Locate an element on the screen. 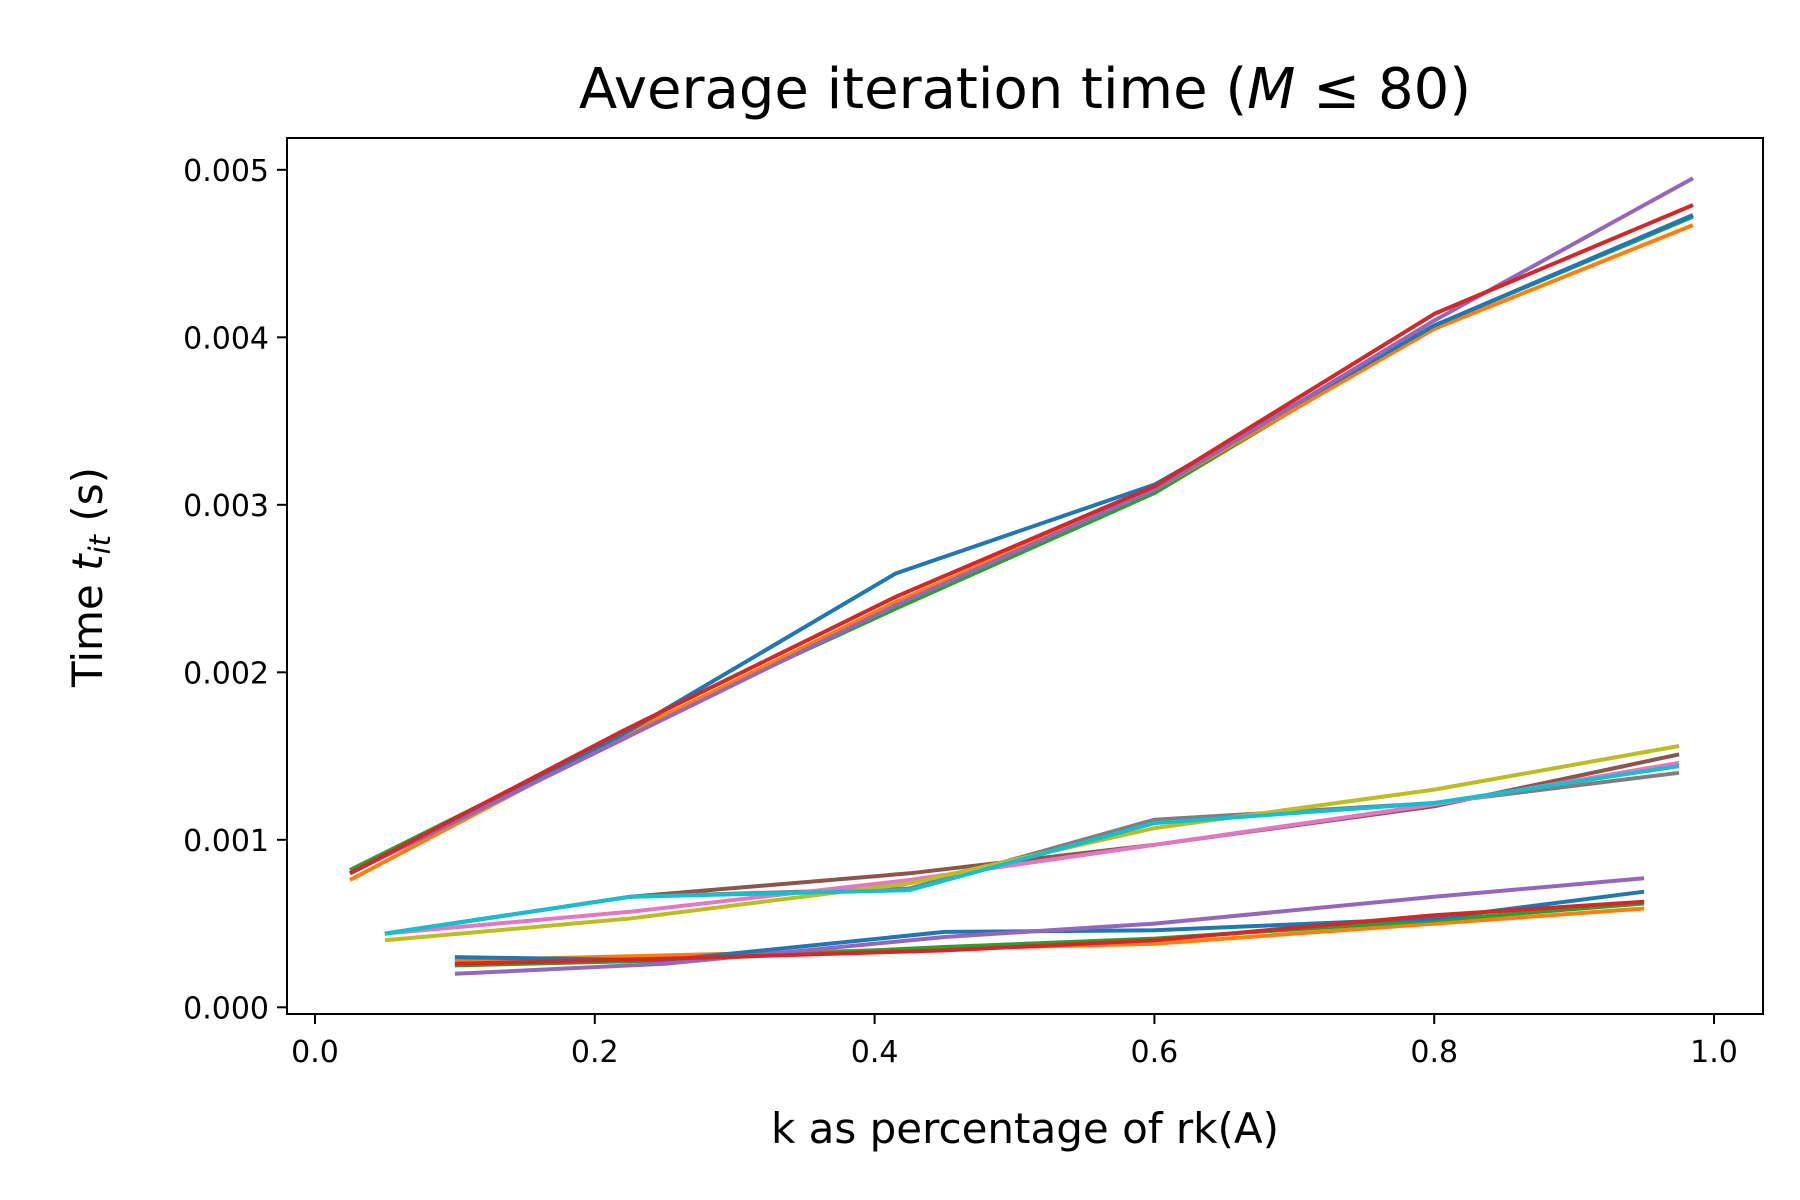 Image resolution: width=1800 pixels, height=1200 pixels. y-axis-label: Time tit (s) is located at coordinates (90, 577).